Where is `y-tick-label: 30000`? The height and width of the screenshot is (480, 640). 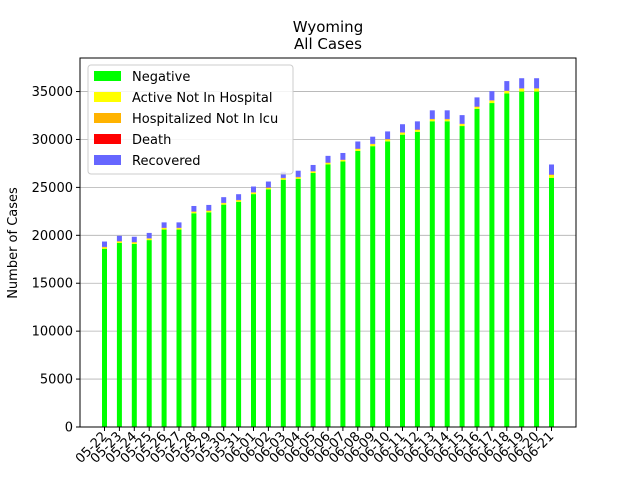 y-tick-label: 30000 is located at coordinates (52, 140).